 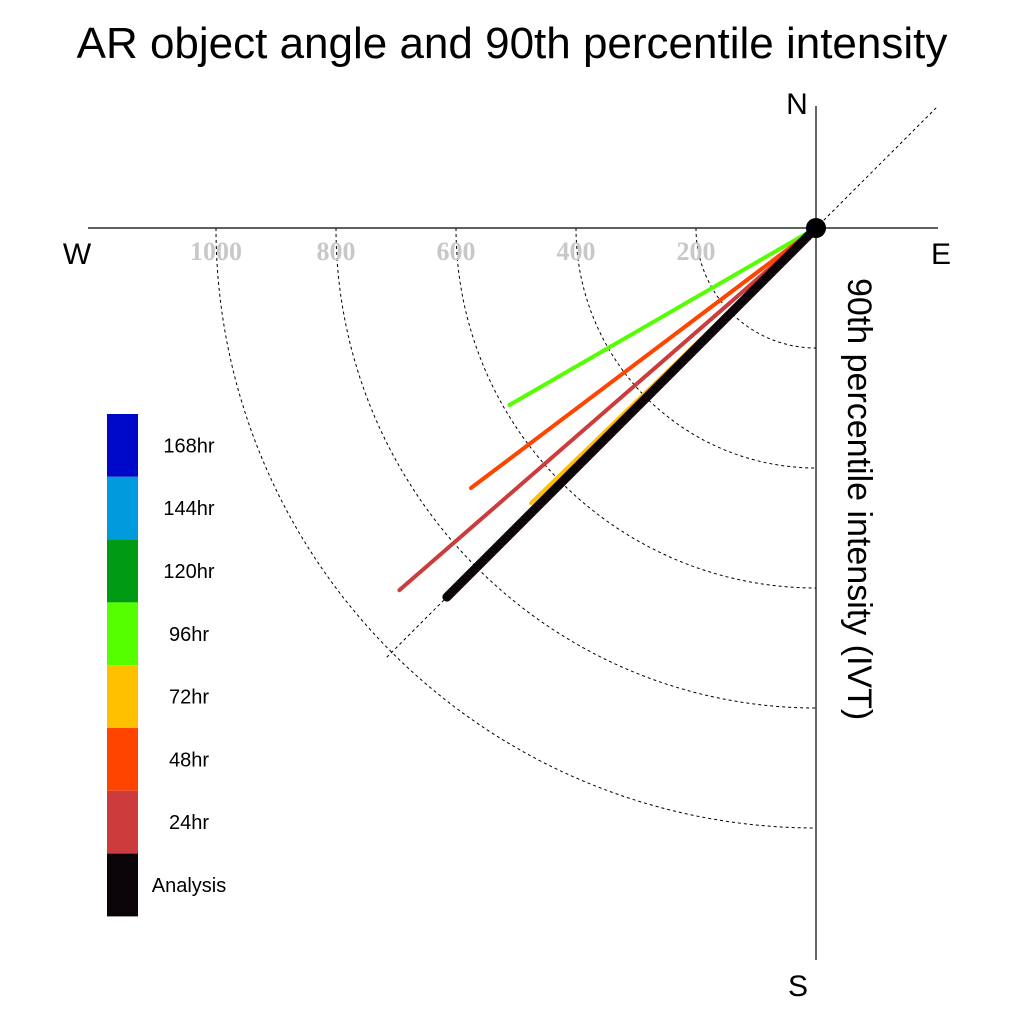 I want to click on legend-label-24hr: 24hr, so click(x=189, y=823).